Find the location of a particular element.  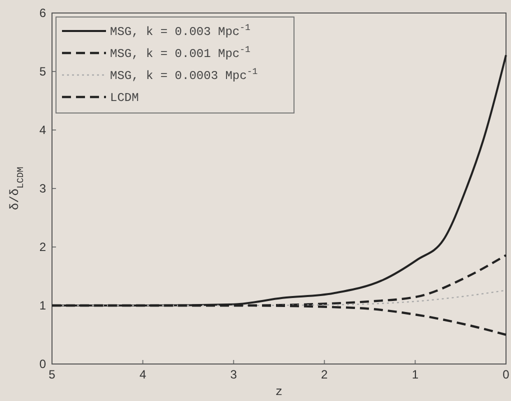

legend-label: MSG, k = 0.003 Mpc$^{-1}$ is located at coordinates (180, 31).